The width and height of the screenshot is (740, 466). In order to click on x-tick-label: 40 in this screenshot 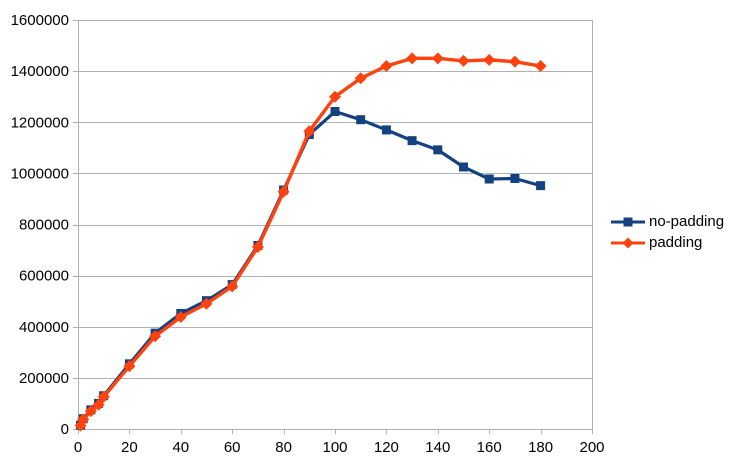, I will do `click(180, 447)`.